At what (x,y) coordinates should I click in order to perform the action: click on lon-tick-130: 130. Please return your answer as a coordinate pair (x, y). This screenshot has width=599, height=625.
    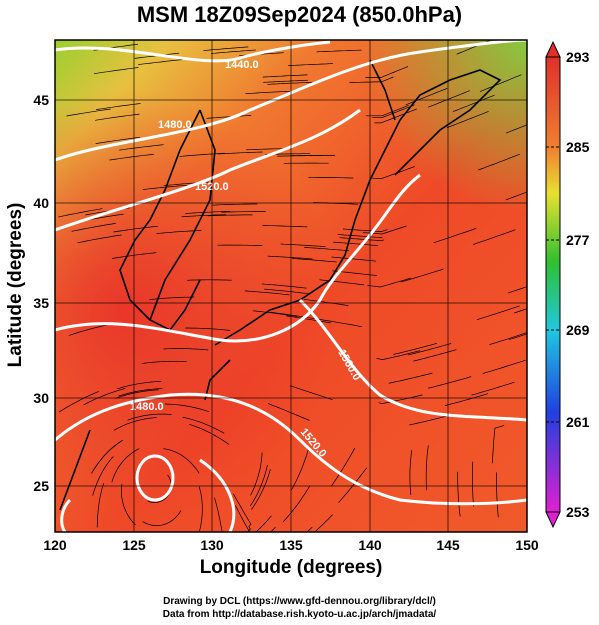
    Looking at the image, I should click on (212, 545).